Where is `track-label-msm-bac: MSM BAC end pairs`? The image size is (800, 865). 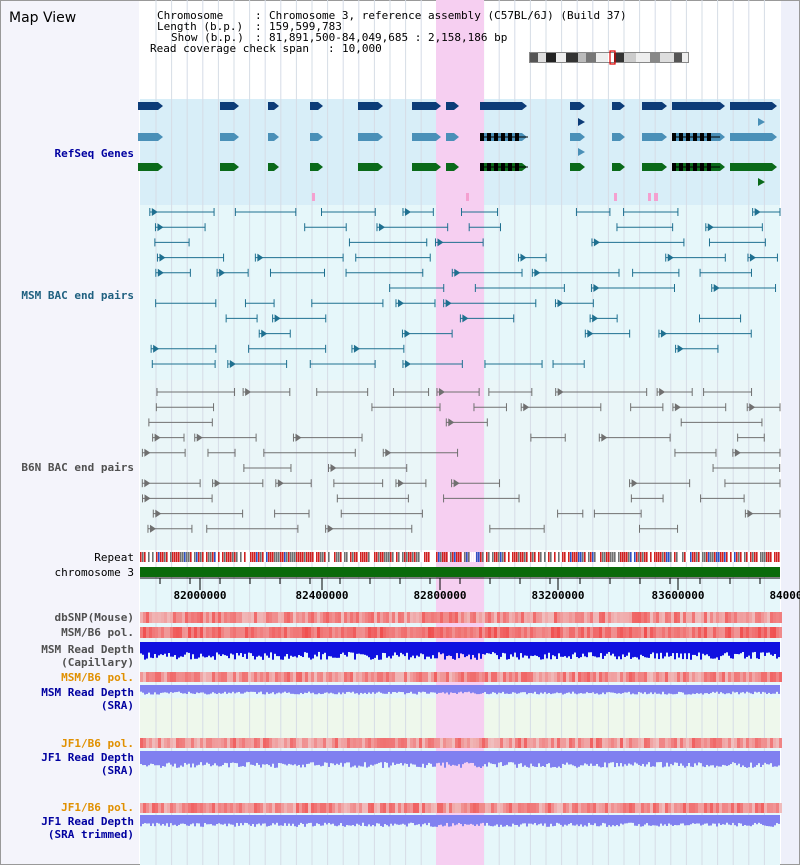
track-label-msm-bac: MSM BAC end pairs is located at coordinates (77, 295).